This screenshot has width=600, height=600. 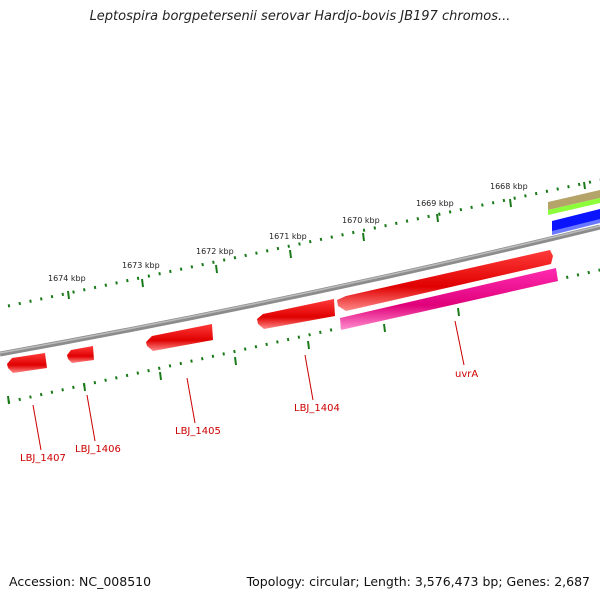 What do you see at coordinates (233, 356) in the screenshot?
I see `inner-major-ticks` at bounding box center [233, 356].